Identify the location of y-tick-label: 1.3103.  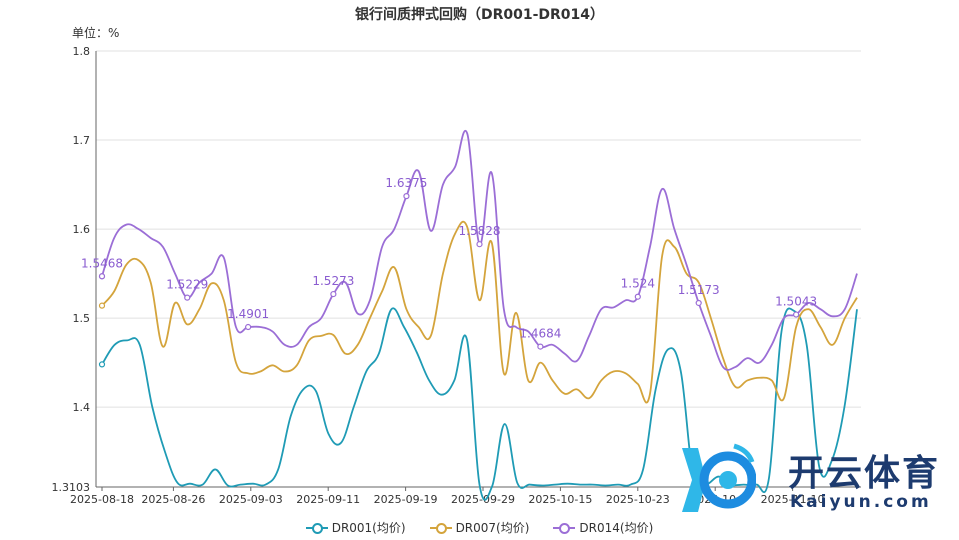
(71, 487).